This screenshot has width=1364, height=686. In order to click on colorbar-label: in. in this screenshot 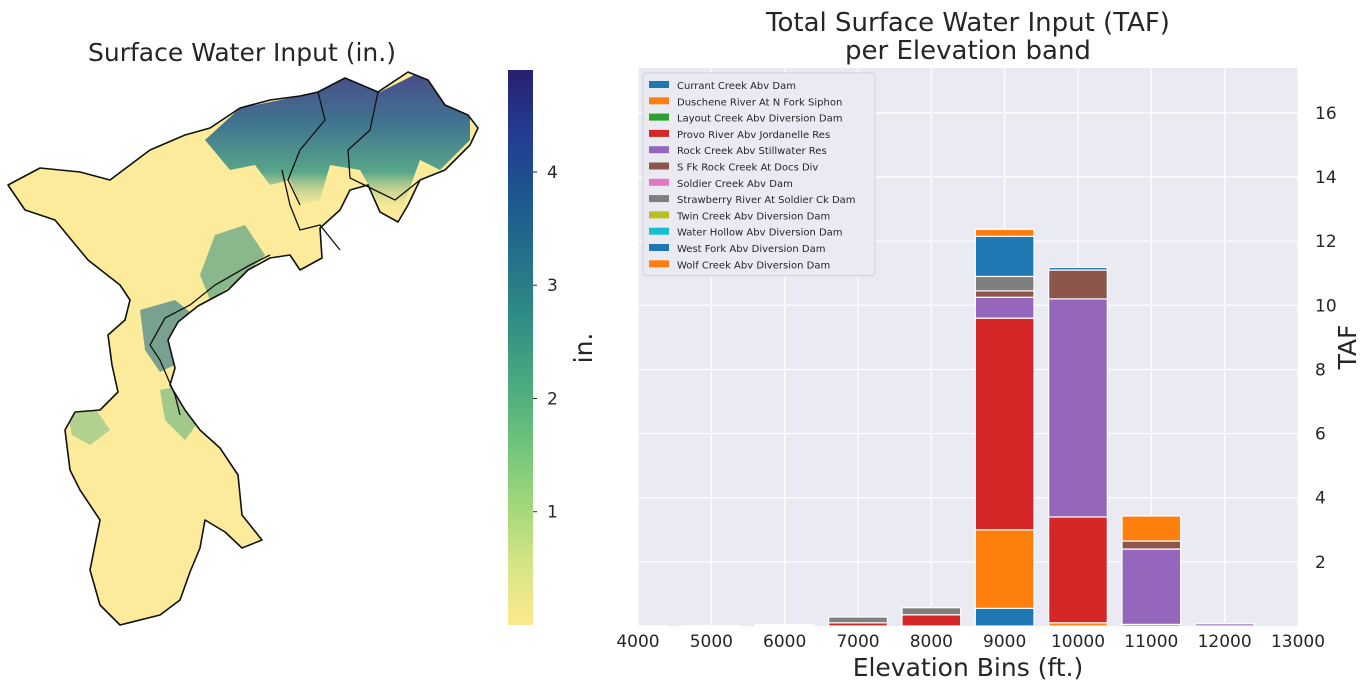, I will do `click(583, 348)`.